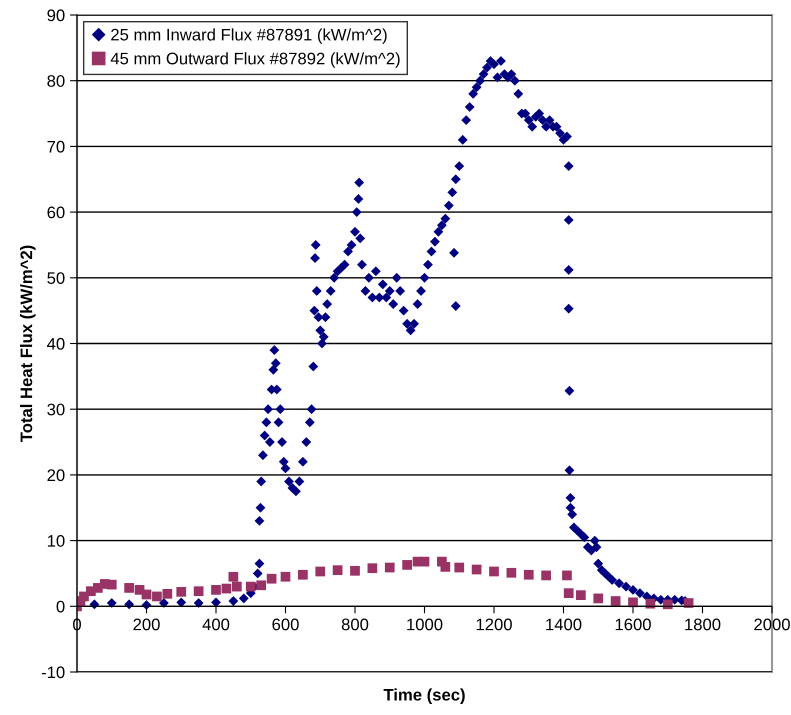 Image resolution: width=791 pixels, height=715 pixels. What do you see at coordinates (255, 60) in the screenshot?
I see `legend-label: 45 mm Outward Flux #87892 (kW/m^2)` at bounding box center [255, 60].